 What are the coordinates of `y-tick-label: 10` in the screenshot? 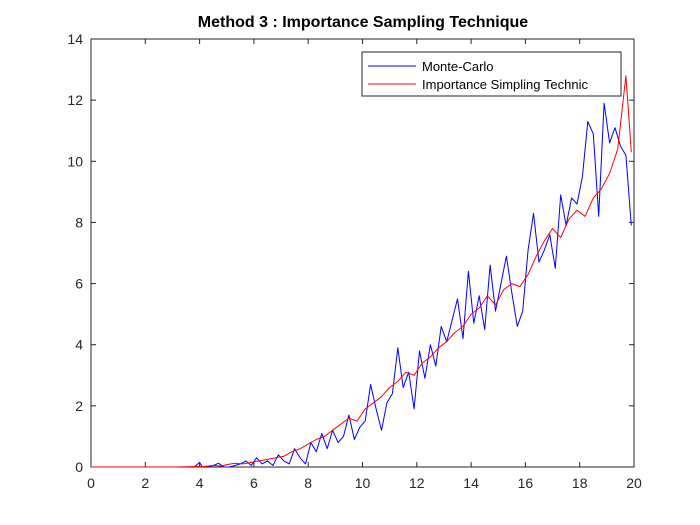 It's located at (75, 161).